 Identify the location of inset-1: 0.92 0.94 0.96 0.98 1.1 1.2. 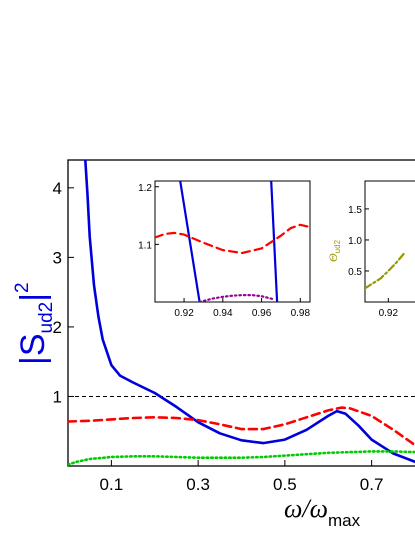
(224, 249).